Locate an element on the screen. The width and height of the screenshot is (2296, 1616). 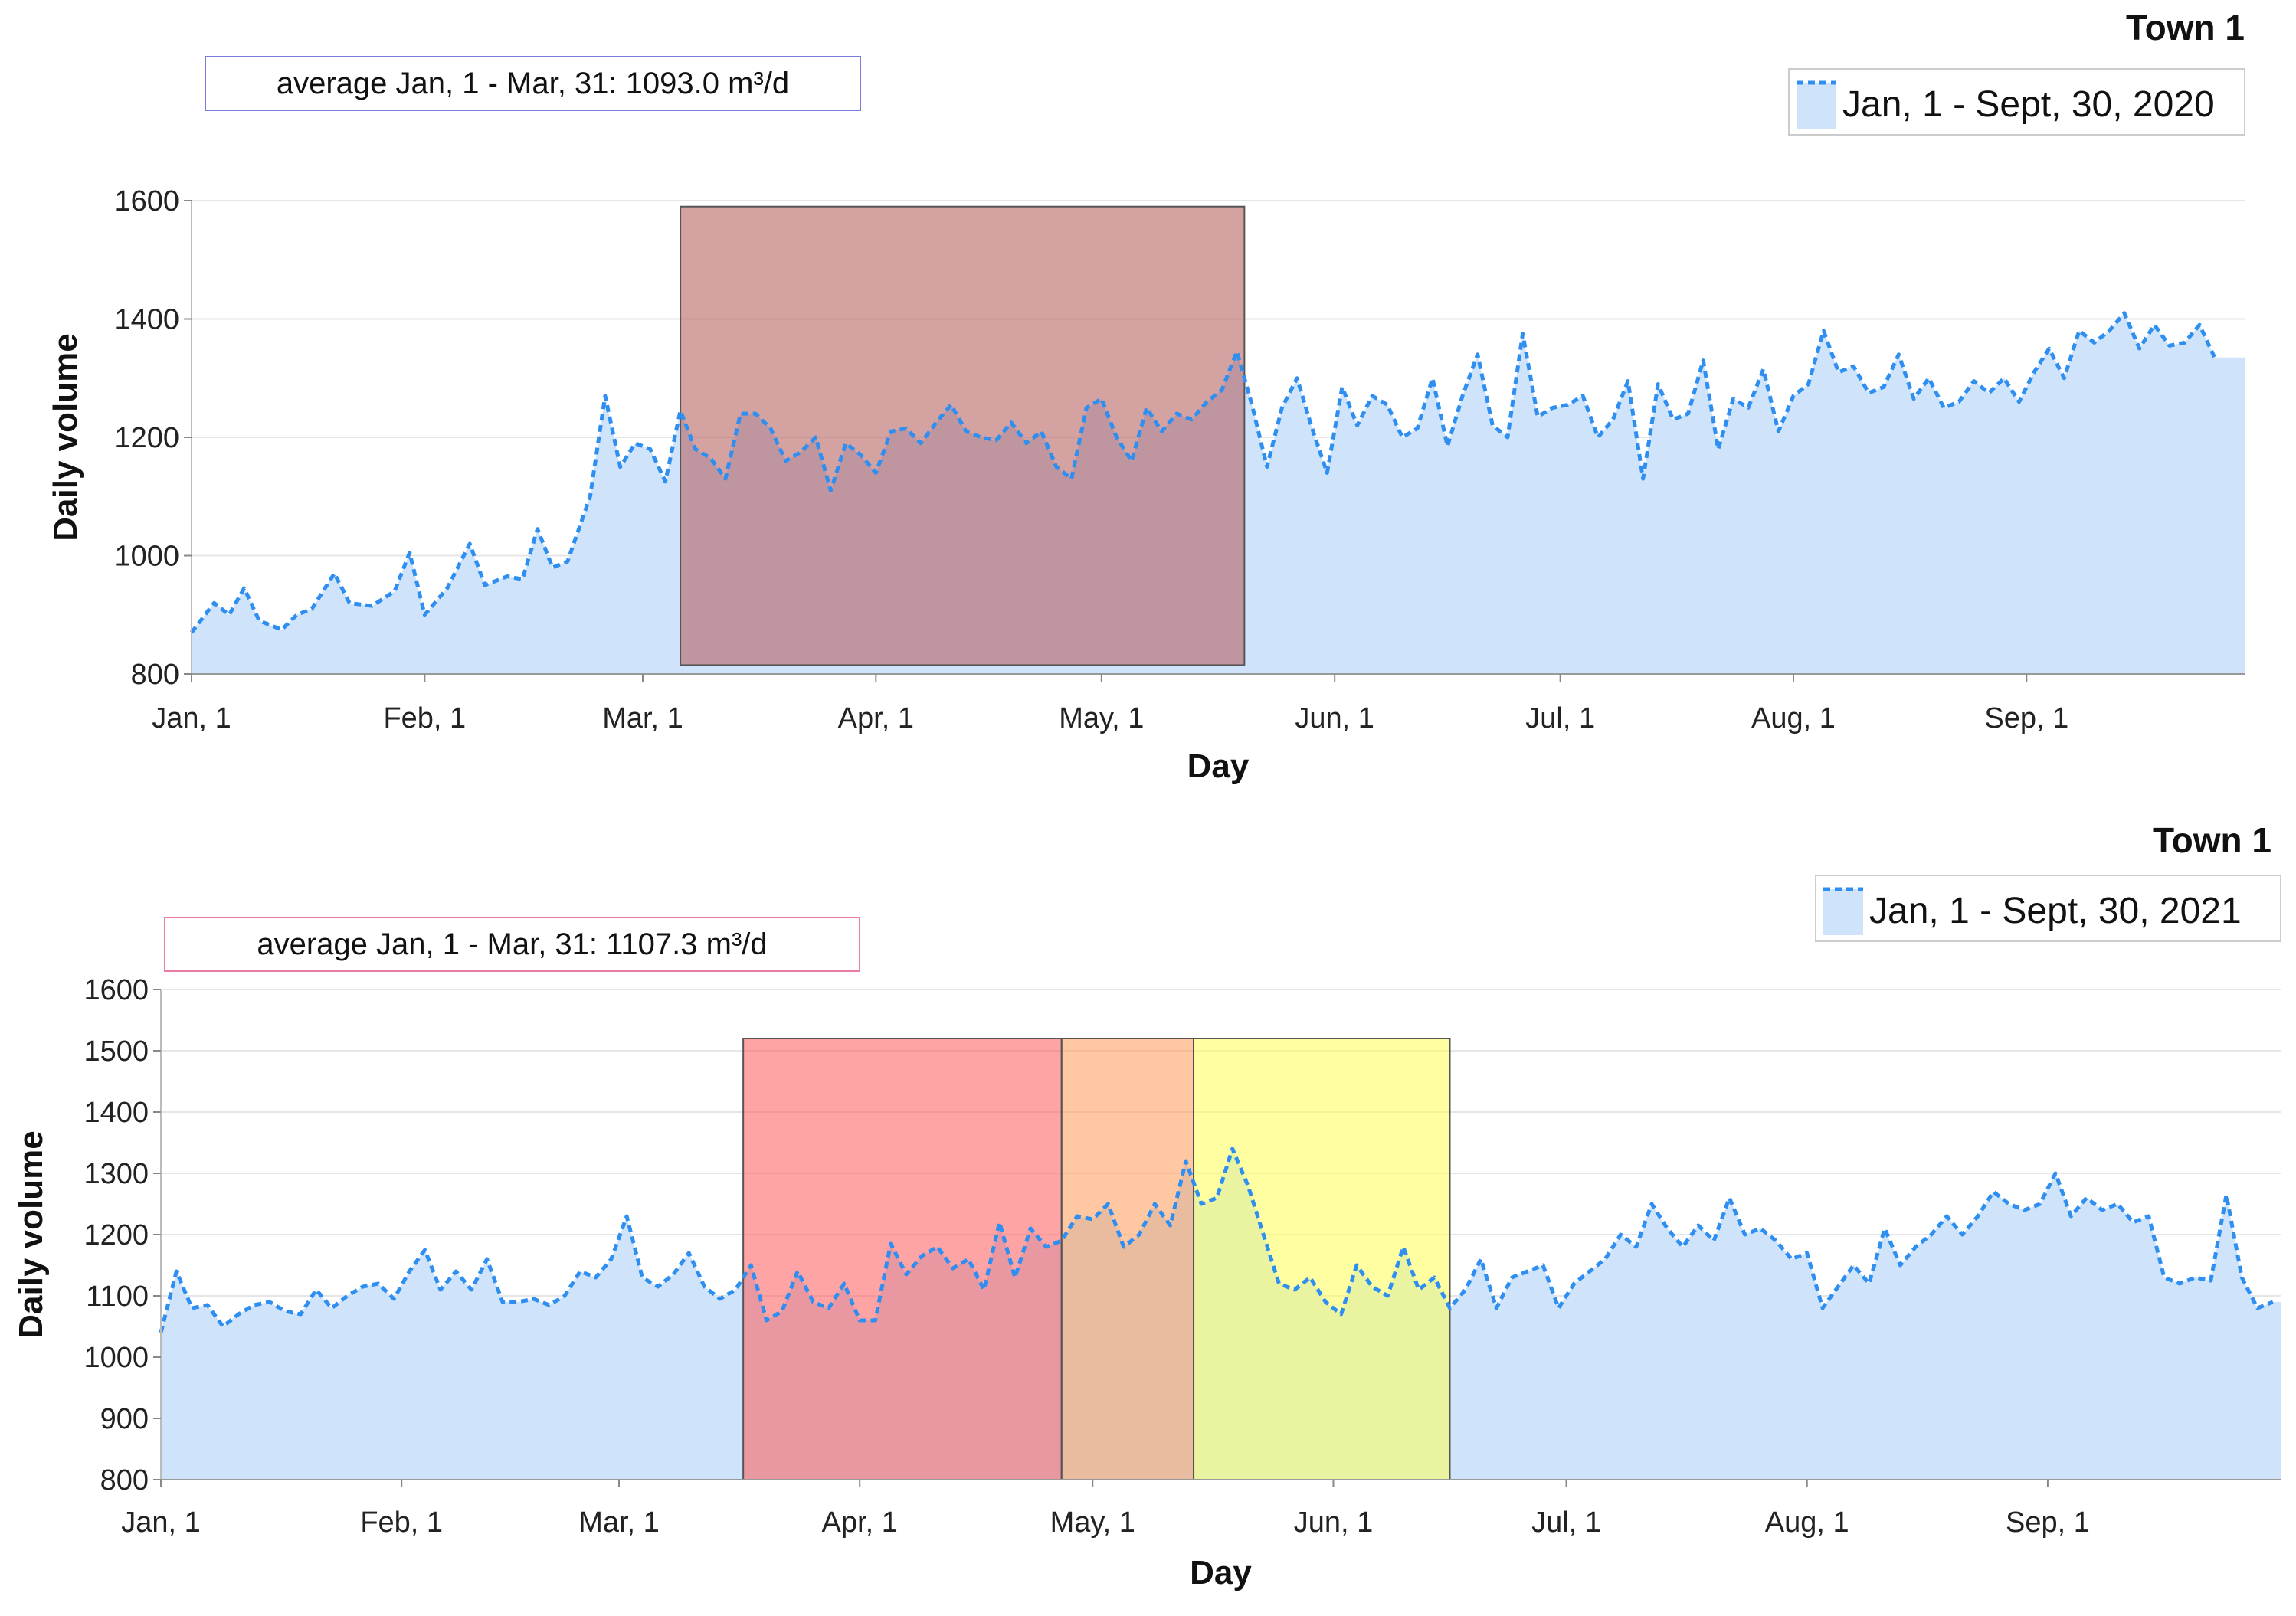
annotation-text: average Jan, 1 - Mar, 31: 1093.0 m³/d is located at coordinates (533, 83).